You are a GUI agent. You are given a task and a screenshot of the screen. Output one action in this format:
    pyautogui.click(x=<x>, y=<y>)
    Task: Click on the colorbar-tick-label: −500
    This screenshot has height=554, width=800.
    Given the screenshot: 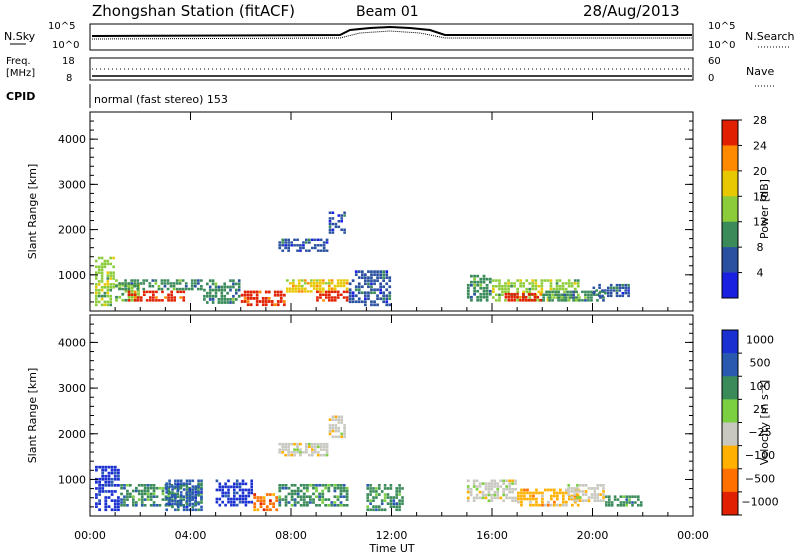 What is the action you would take?
    pyautogui.click(x=760, y=478)
    